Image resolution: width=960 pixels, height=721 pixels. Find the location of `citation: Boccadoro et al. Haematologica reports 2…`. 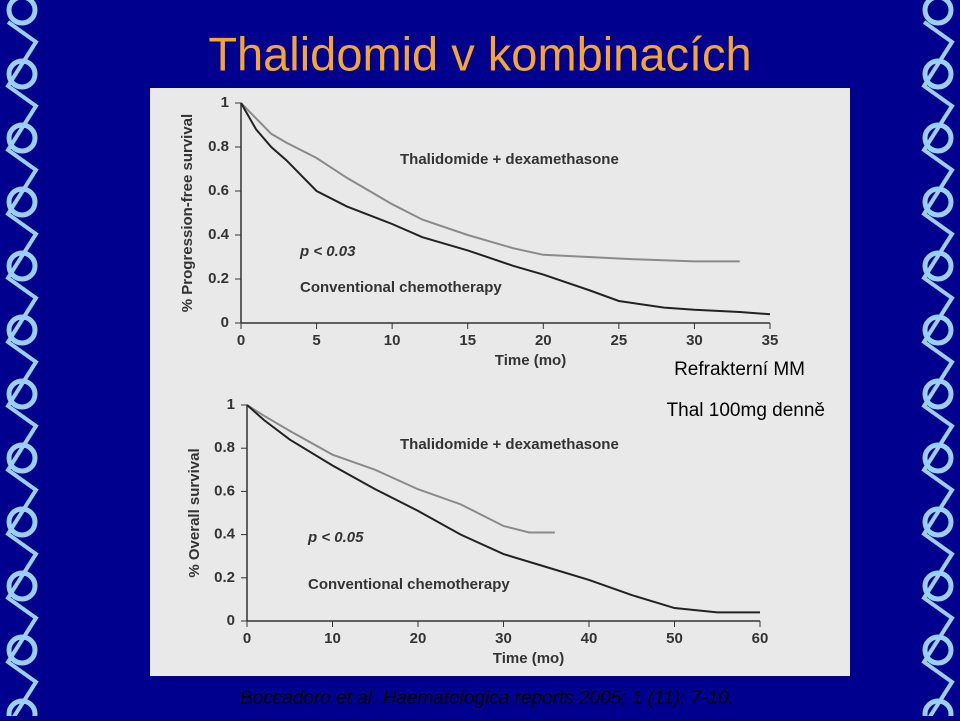

citation: Boccadoro et al. Haematologica reports 2… is located at coordinates (487, 698).